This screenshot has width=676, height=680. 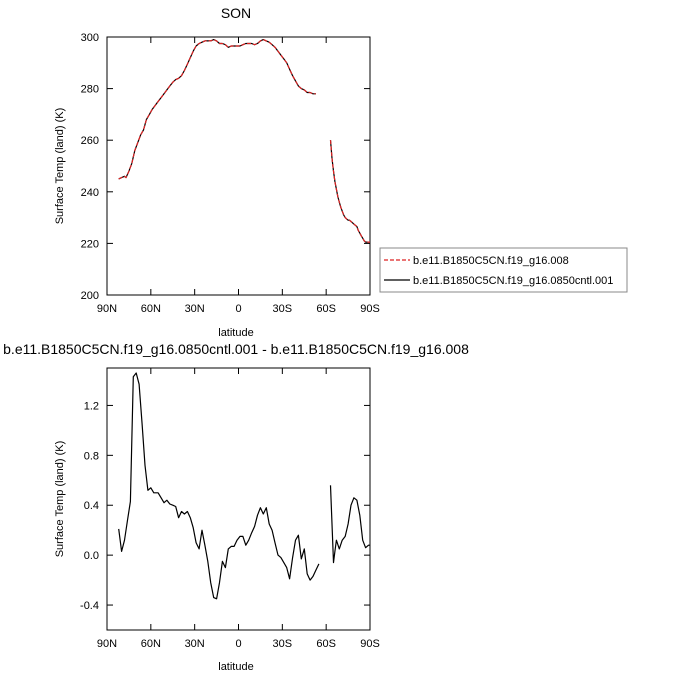 I want to click on bottom-x-tick-label: 90N, so click(x=107, y=644).